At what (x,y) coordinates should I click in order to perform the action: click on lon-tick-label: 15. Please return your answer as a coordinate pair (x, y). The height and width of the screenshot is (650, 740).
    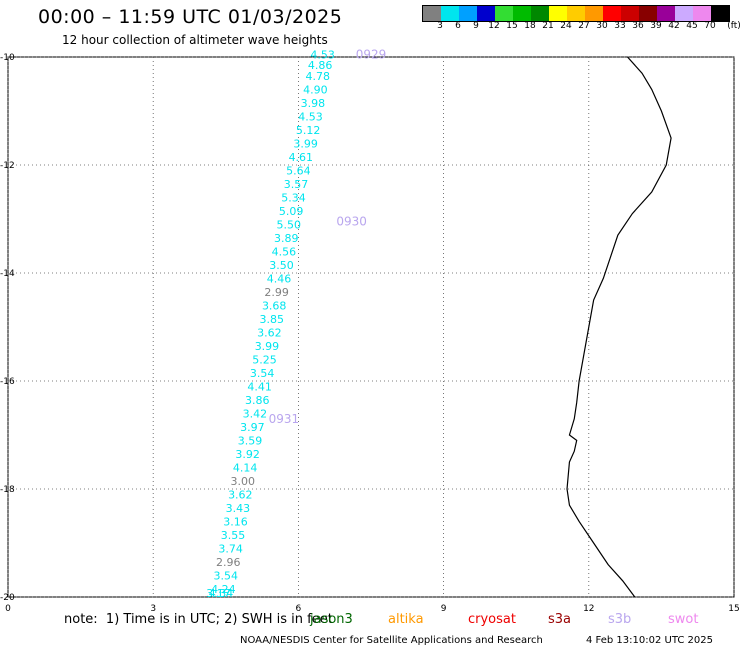
    Looking at the image, I should click on (733, 609).